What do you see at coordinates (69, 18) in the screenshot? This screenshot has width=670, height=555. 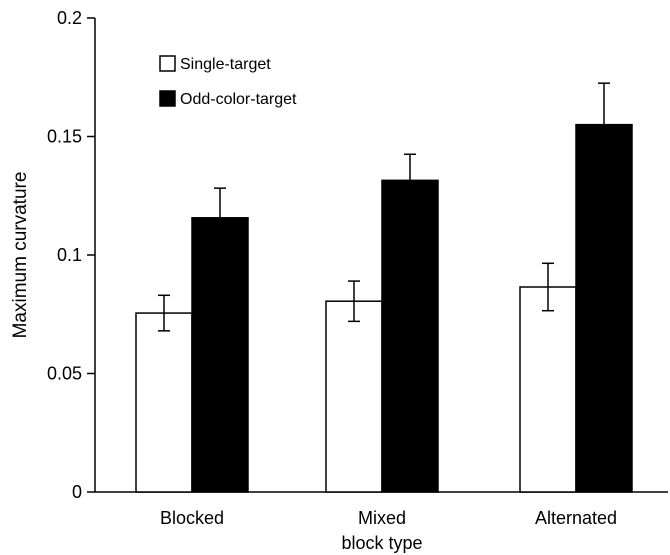 I see `y-tick-label: 0.2` at bounding box center [69, 18].